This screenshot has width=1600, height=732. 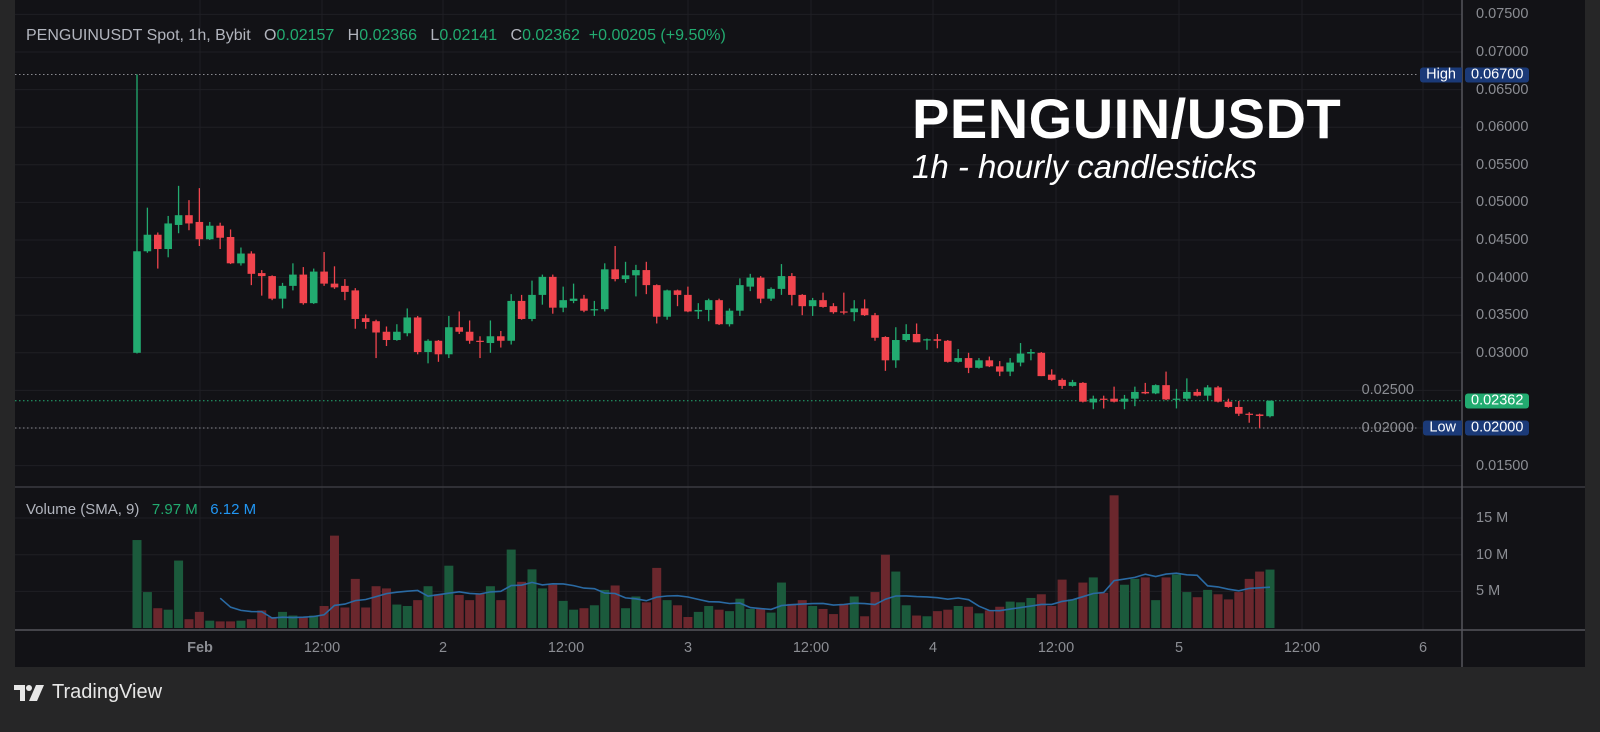 What do you see at coordinates (1387, 428) in the screenshot?
I see `price-tick-label: 0.02000` at bounding box center [1387, 428].